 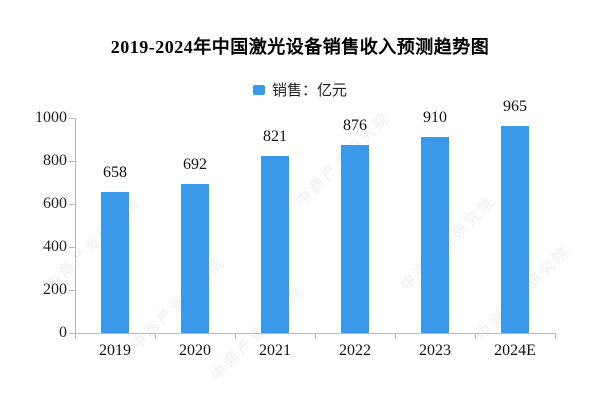 I want to click on y-axis-label-400: 400, so click(x=55, y=246).